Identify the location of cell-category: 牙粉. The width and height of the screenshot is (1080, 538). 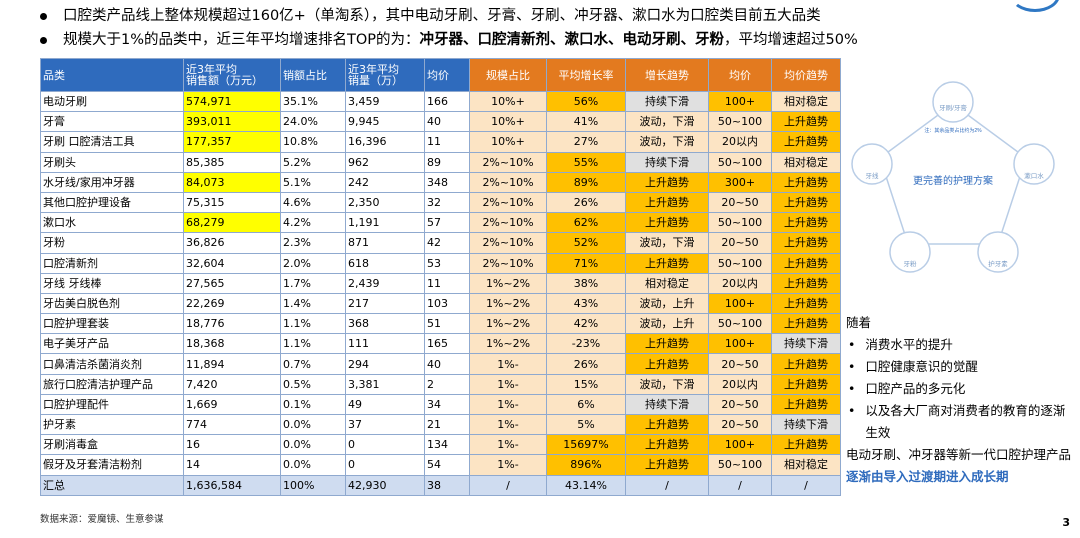
(112, 243).